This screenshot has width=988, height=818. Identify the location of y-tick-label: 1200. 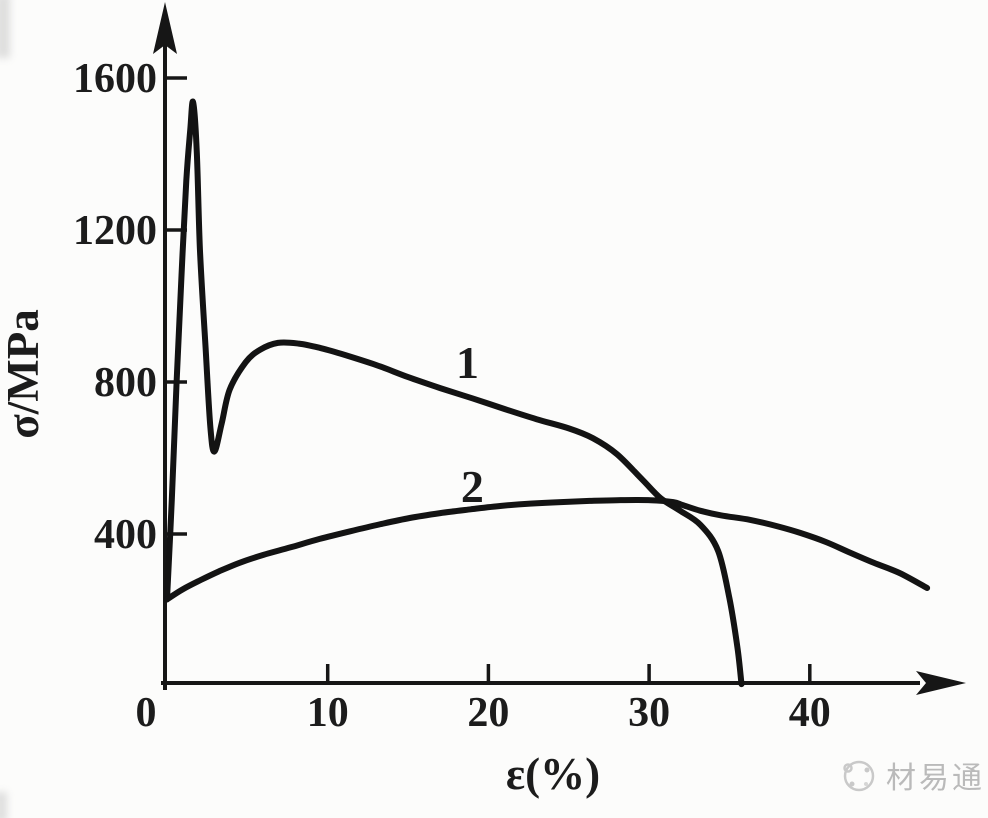
(115, 231).